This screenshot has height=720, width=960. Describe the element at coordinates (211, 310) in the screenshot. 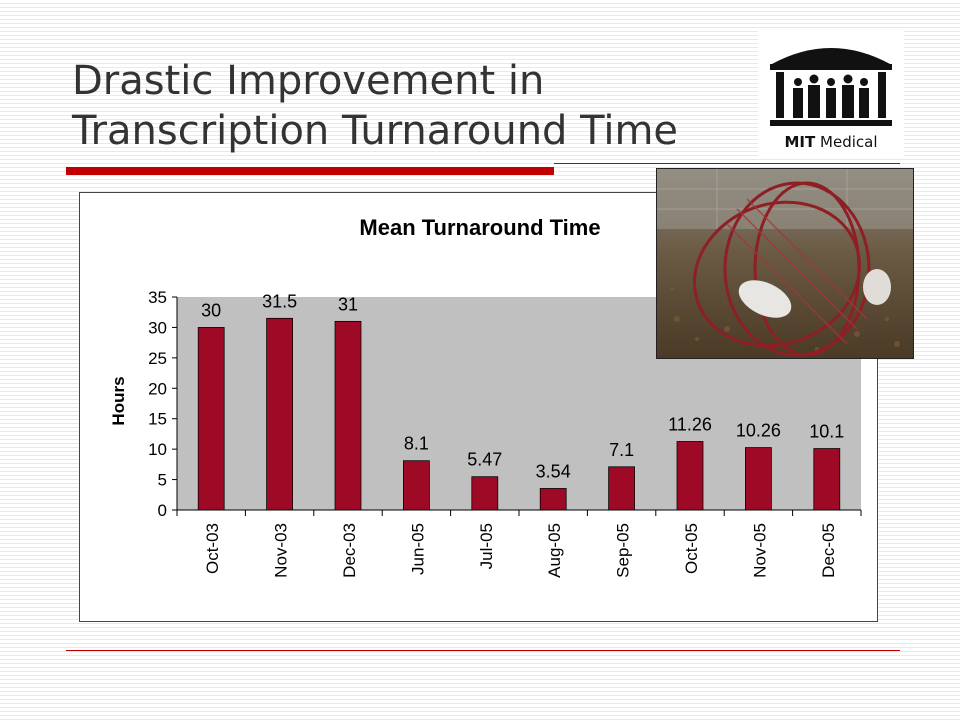

I see `data-label: 30` at that location.